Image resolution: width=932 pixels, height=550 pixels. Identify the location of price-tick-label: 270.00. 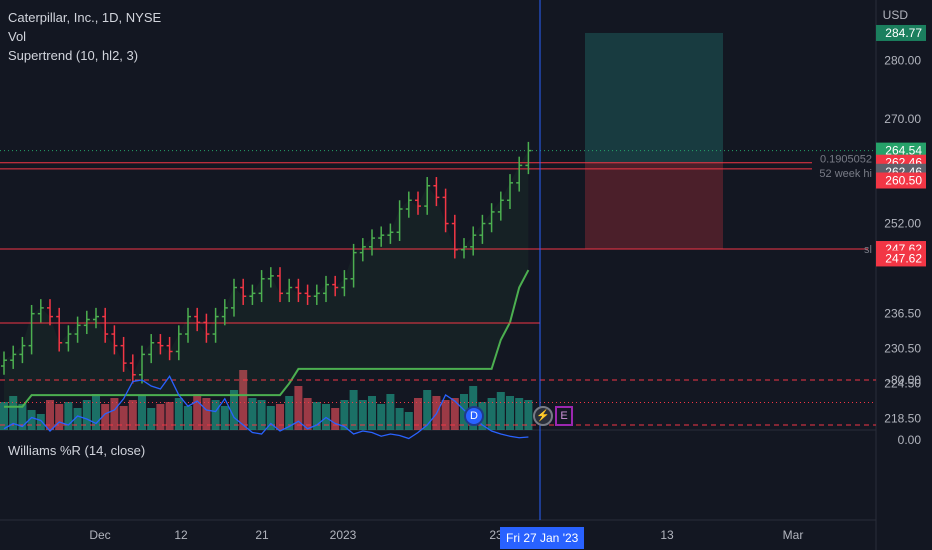
(902, 119).